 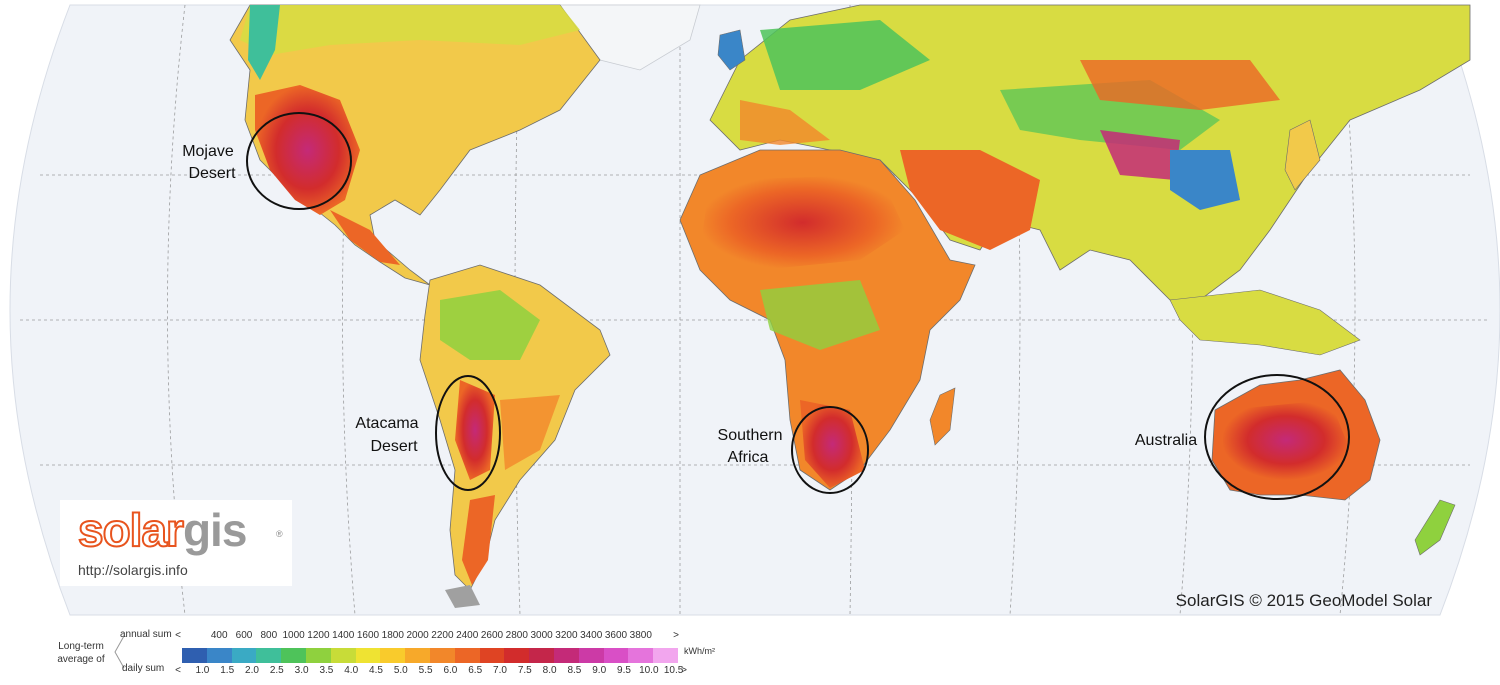 I want to click on australia-circle, so click(x=1277, y=437).